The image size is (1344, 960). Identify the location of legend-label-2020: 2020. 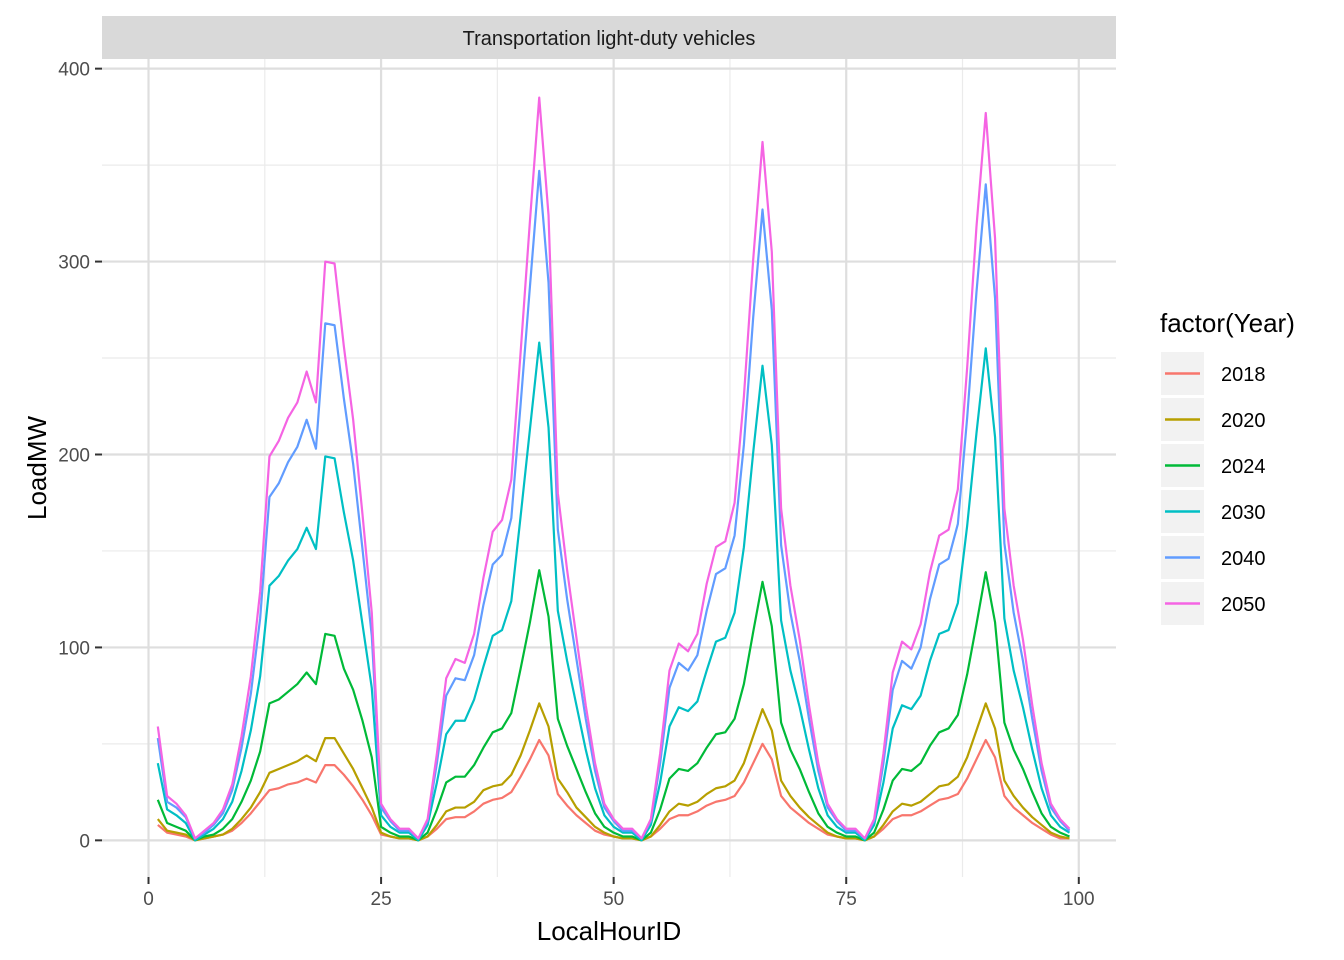
(1243, 421).